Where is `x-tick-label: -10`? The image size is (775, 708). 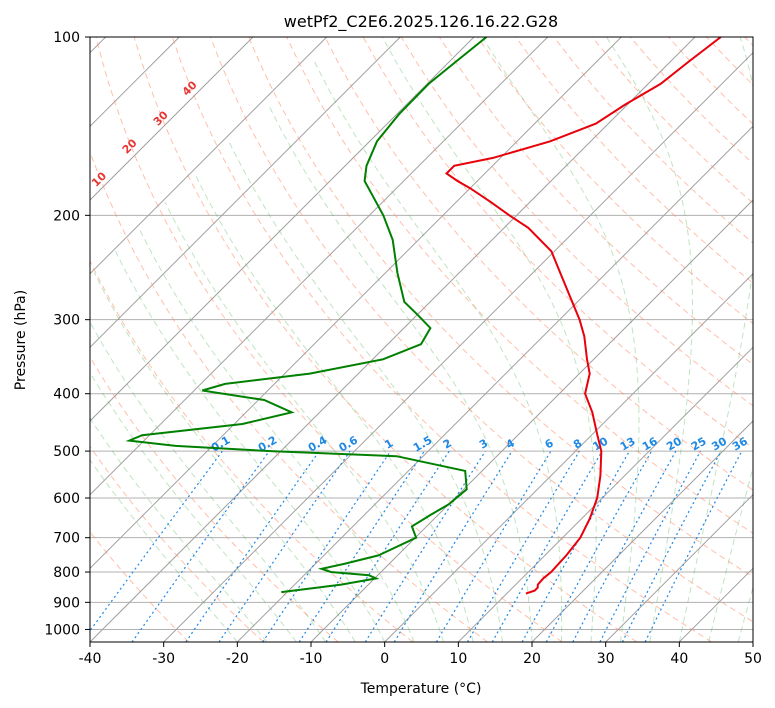
x-tick-label: -10 is located at coordinates (311, 659).